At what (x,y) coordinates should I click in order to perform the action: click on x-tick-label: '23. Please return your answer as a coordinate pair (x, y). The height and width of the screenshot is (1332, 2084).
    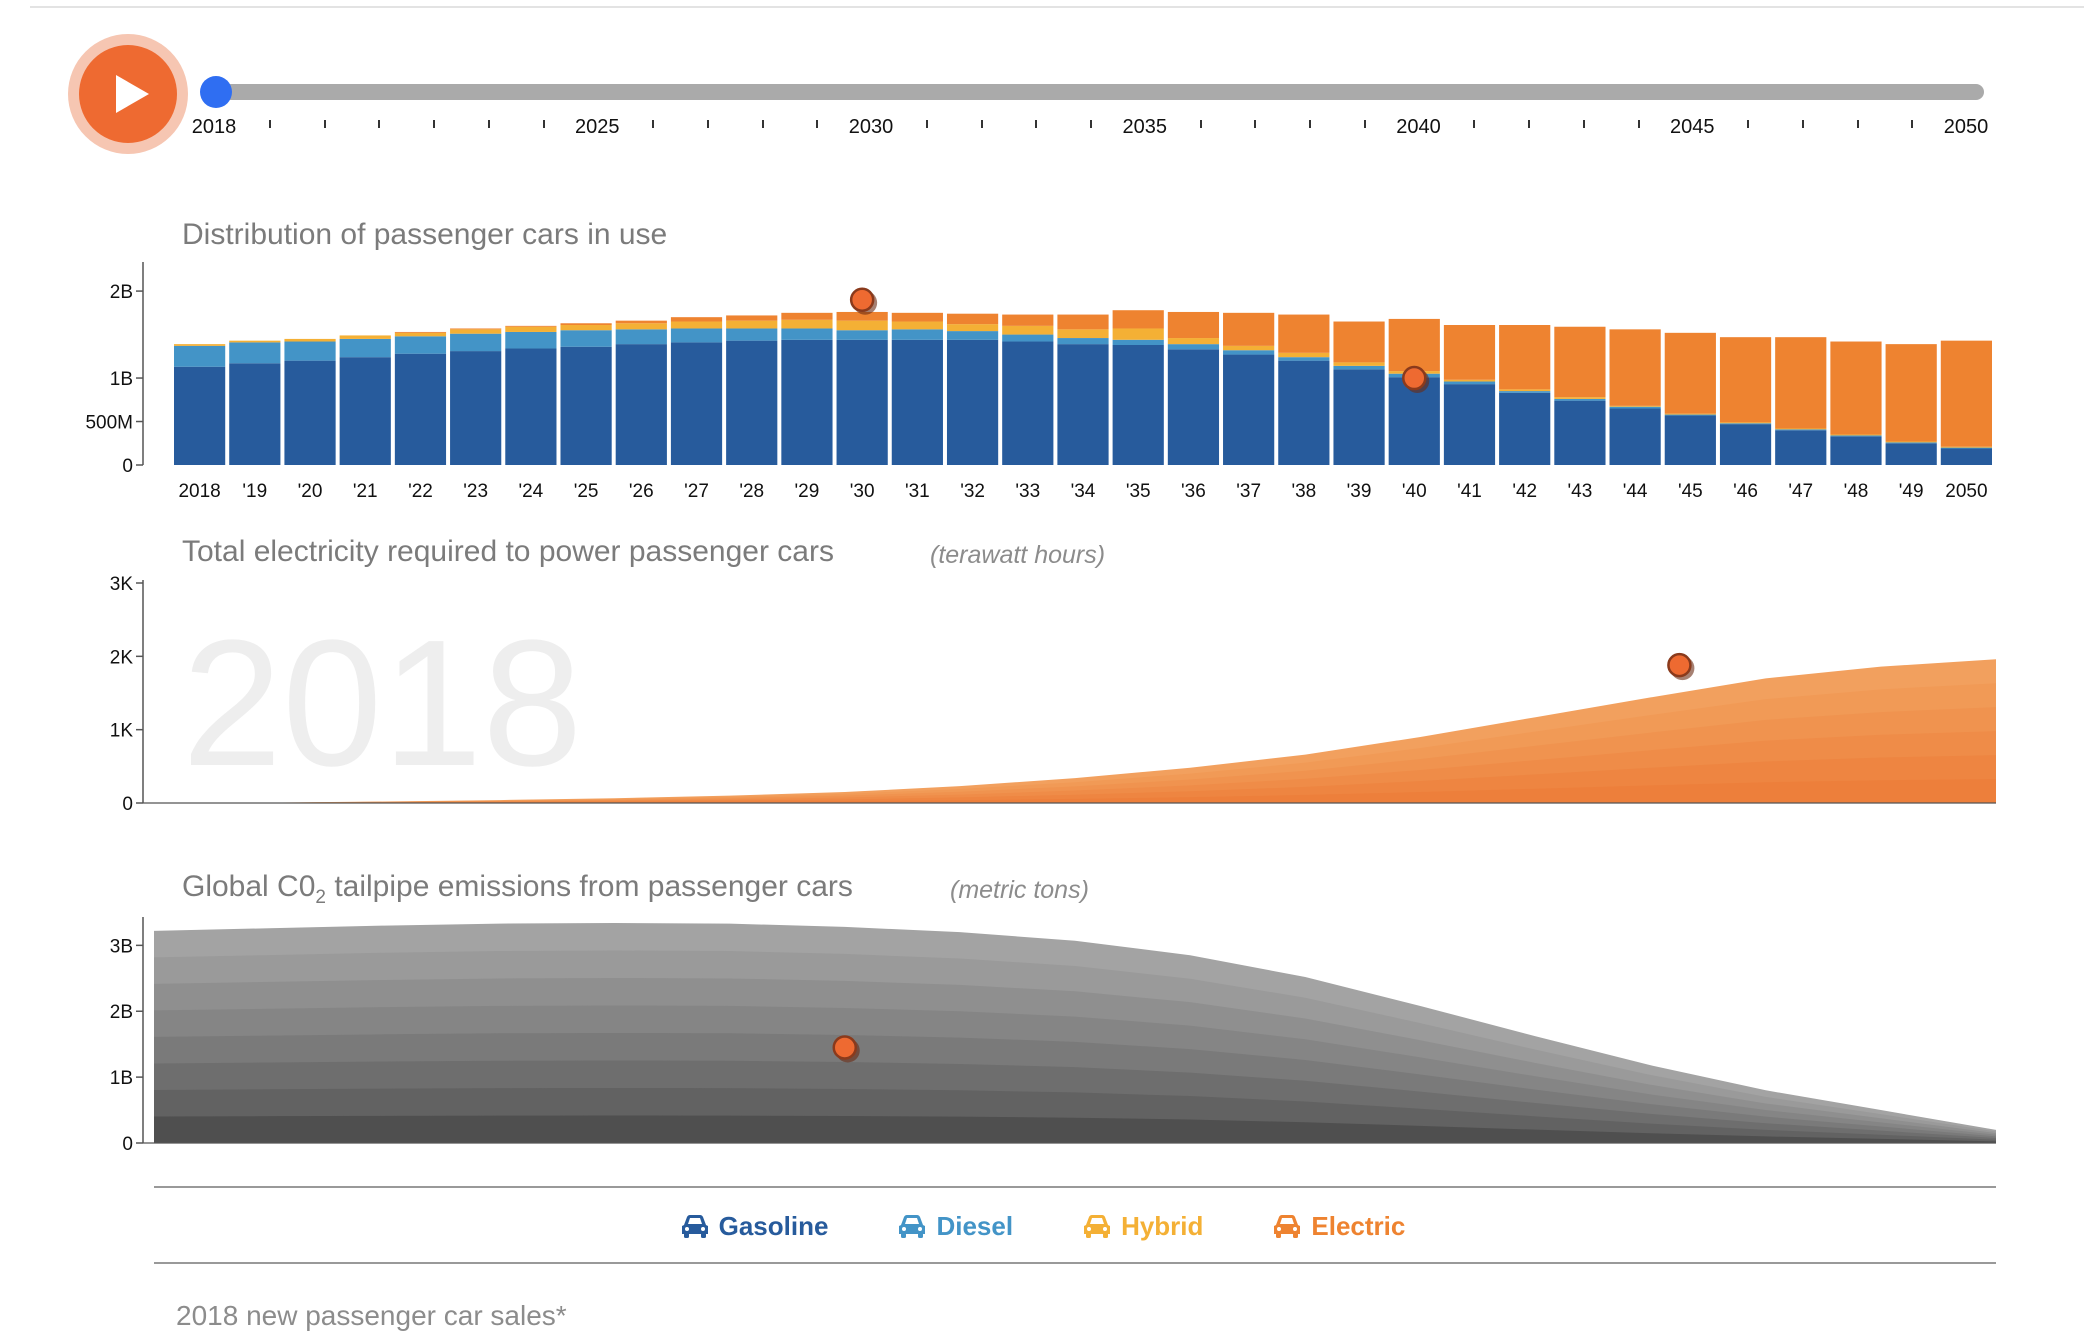
    Looking at the image, I should click on (475, 491).